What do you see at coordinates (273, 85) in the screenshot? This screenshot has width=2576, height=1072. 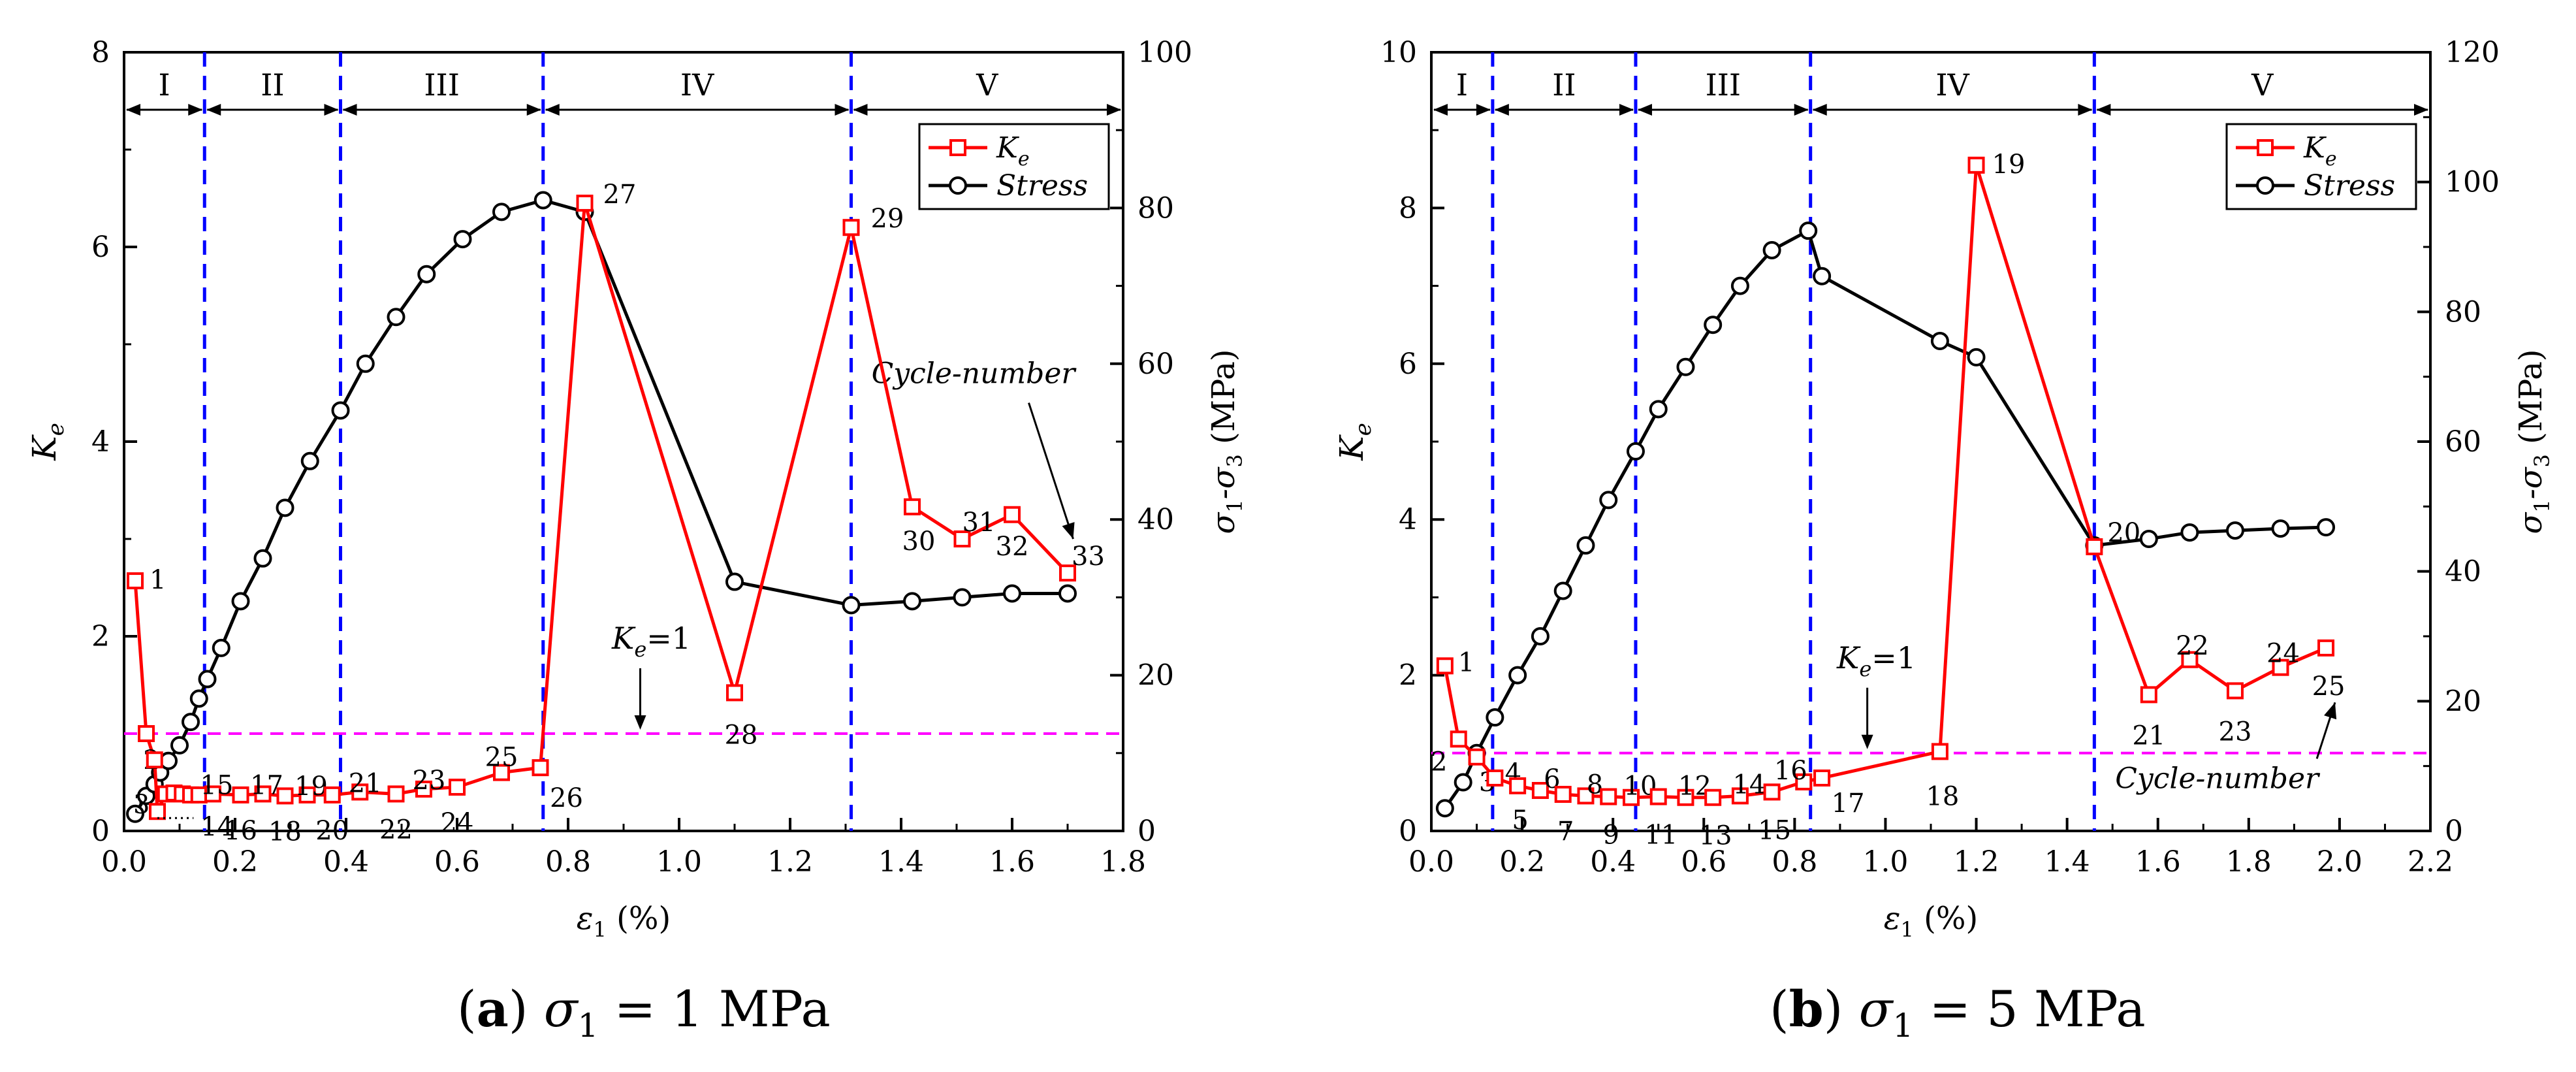 I see `stage-label: II` at bounding box center [273, 85].